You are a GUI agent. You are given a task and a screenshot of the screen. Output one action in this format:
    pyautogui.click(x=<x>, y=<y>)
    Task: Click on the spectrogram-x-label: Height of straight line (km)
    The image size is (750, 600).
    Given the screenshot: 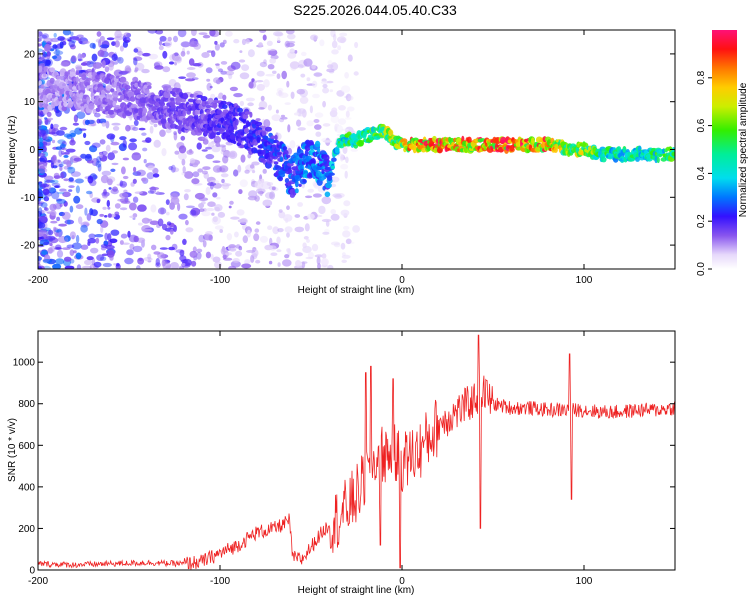 What is the action you would take?
    pyautogui.click(x=356, y=290)
    